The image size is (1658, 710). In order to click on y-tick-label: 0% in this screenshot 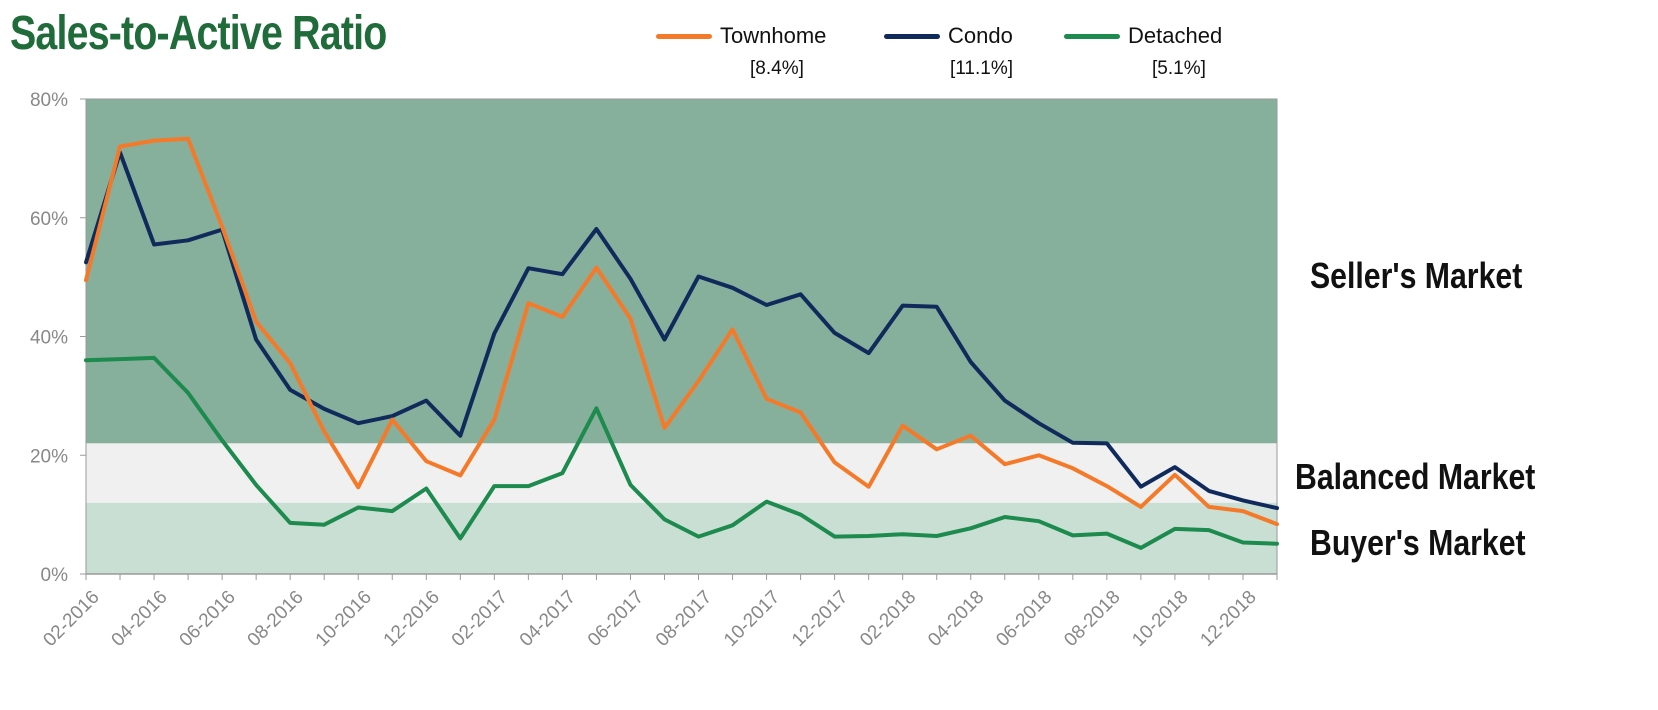, I will do `click(55, 575)`.